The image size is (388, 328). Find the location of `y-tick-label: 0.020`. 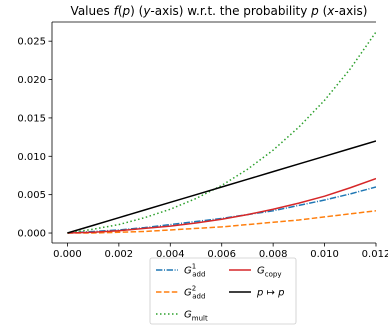

y-tick-label: 0.020 is located at coordinates (31, 80).